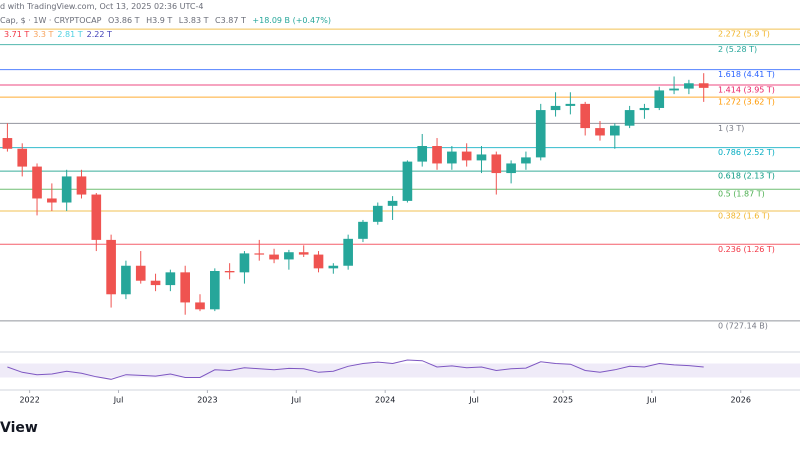 This screenshot has height=450, width=800. Describe the element at coordinates (193, 20) in the screenshot. I see `ohlc: L3.83 T` at that location.